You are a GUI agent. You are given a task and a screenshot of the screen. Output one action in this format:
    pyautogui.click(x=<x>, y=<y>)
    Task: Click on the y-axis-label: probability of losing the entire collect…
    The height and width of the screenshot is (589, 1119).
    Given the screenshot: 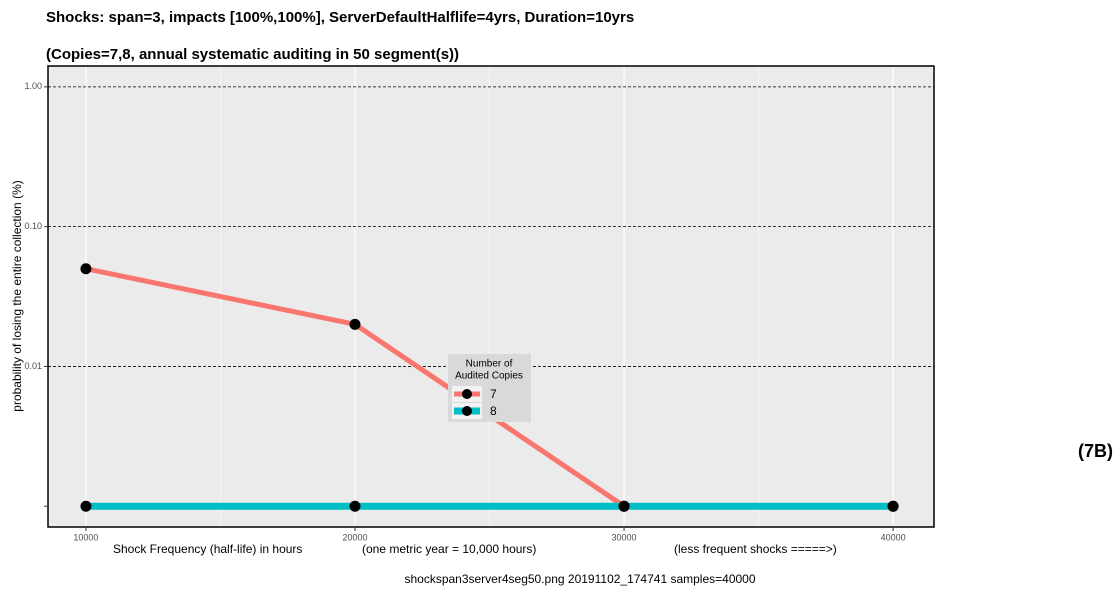 What is the action you would take?
    pyautogui.click(x=17, y=295)
    